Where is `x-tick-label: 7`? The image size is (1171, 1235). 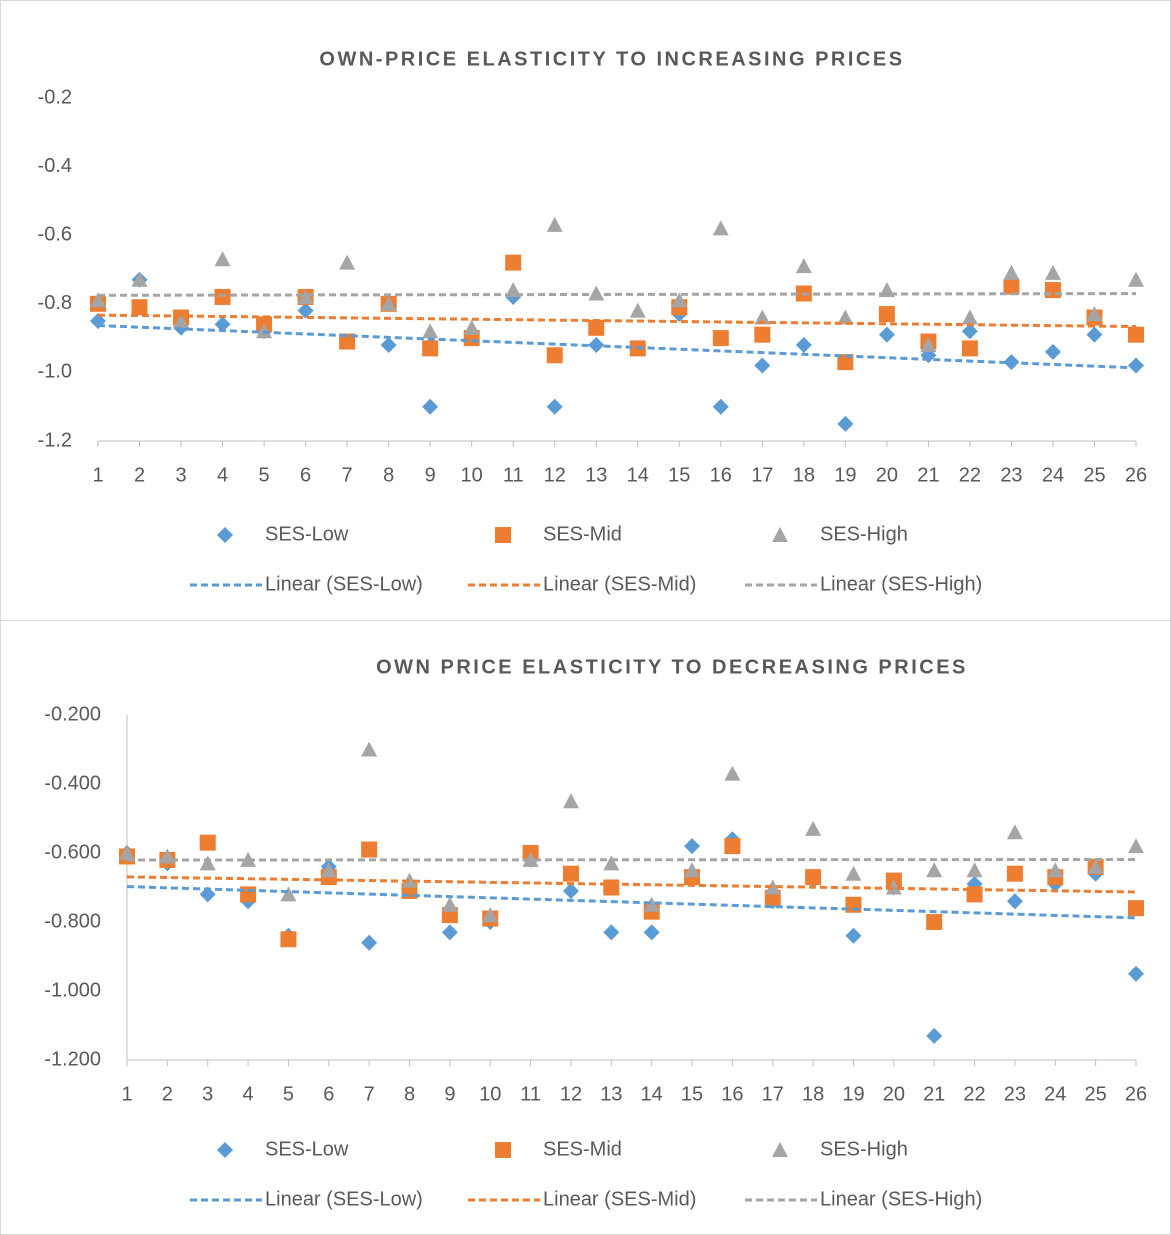 x-tick-label: 7 is located at coordinates (369, 1094).